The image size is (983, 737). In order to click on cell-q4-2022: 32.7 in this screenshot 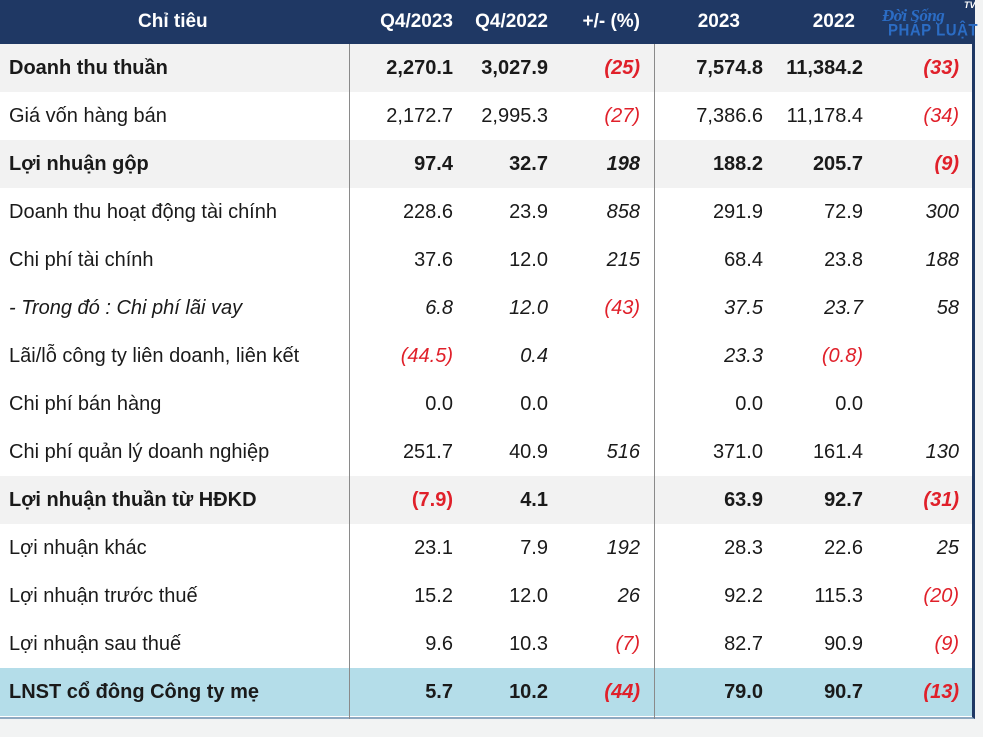, I will do `click(528, 164)`.